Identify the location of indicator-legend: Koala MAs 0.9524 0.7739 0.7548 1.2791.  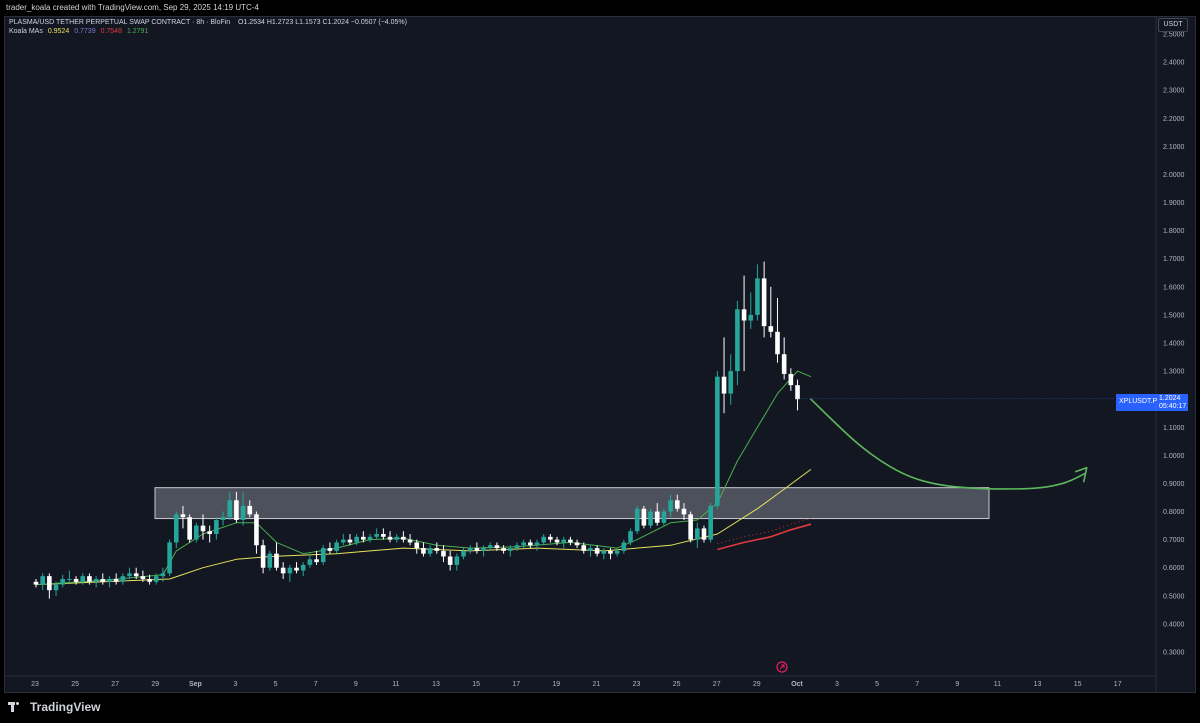
(80, 31).